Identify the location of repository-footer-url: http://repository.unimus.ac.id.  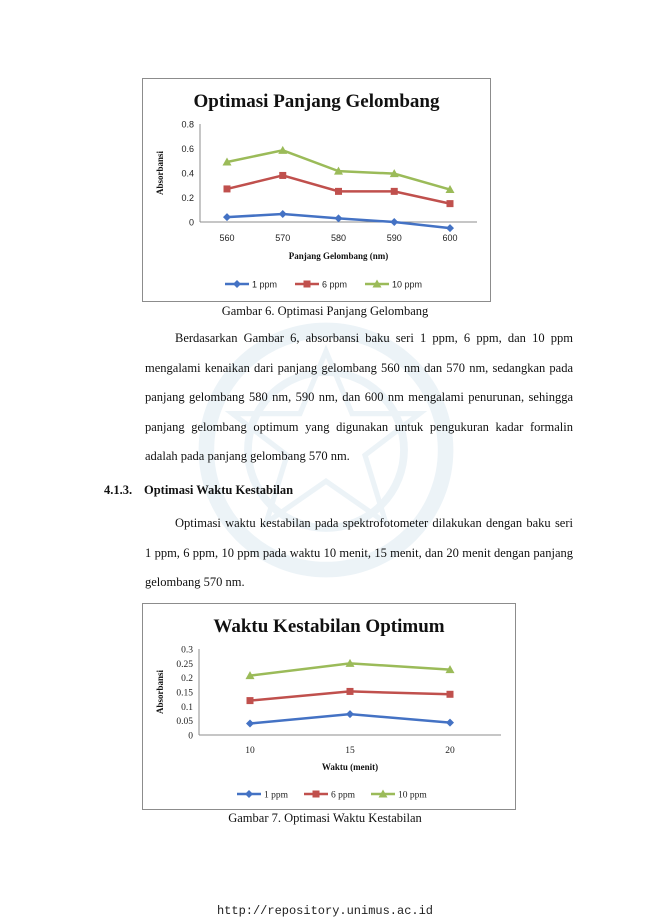
(325, 911).